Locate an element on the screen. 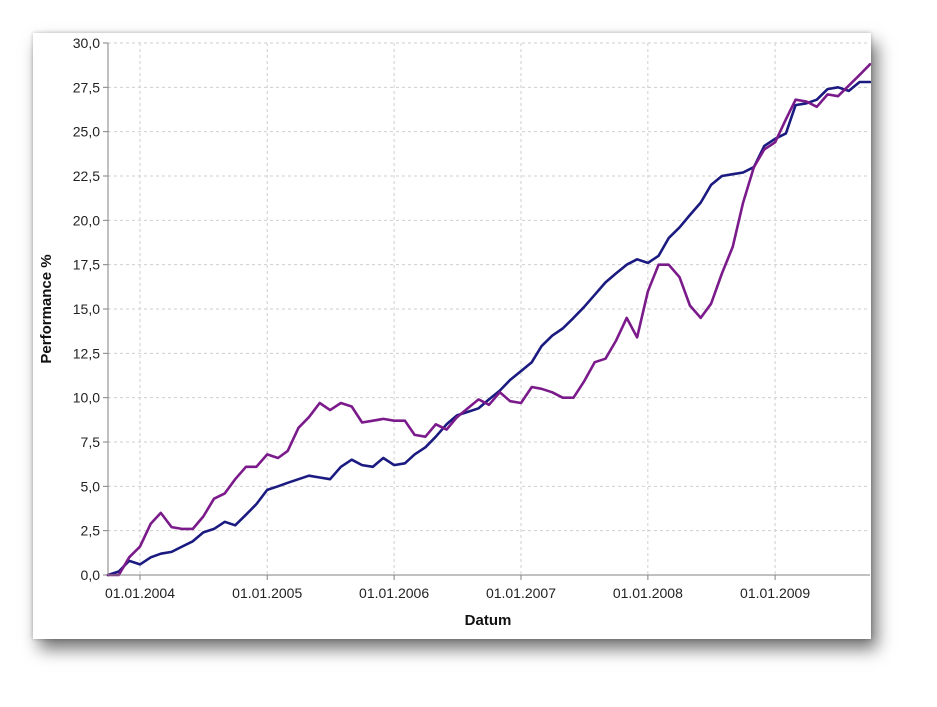 Image resolution: width=937 pixels, height=707 pixels. y-tick-label: 5,0 is located at coordinates (91, 486).